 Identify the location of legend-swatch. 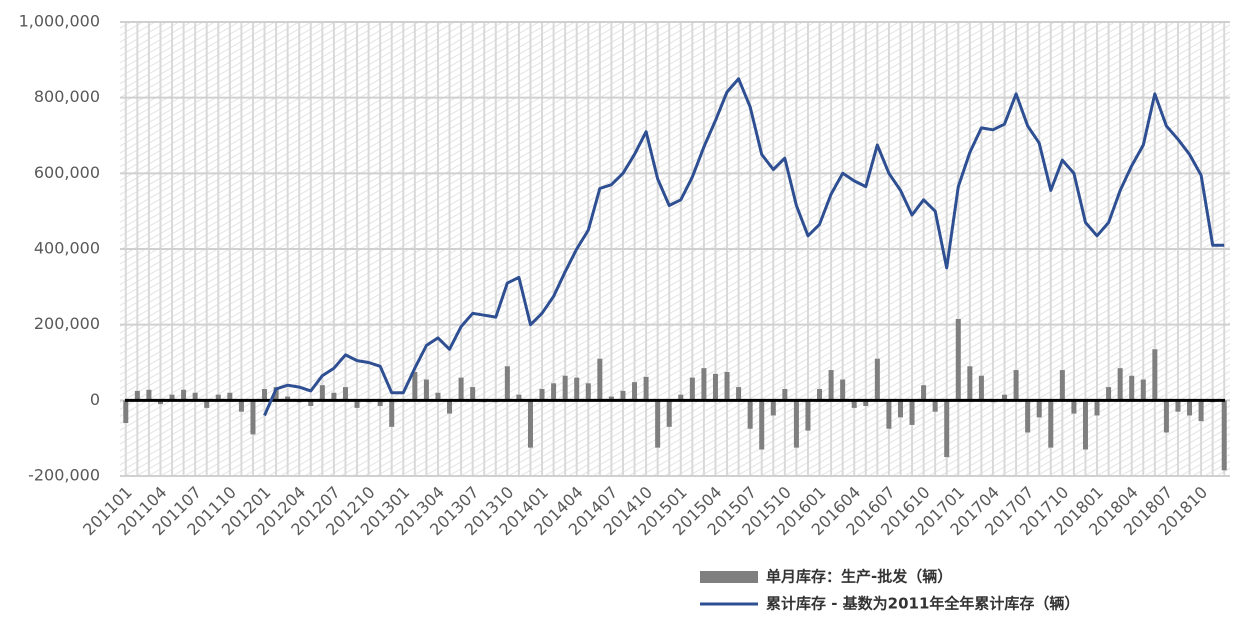
(729, 577).